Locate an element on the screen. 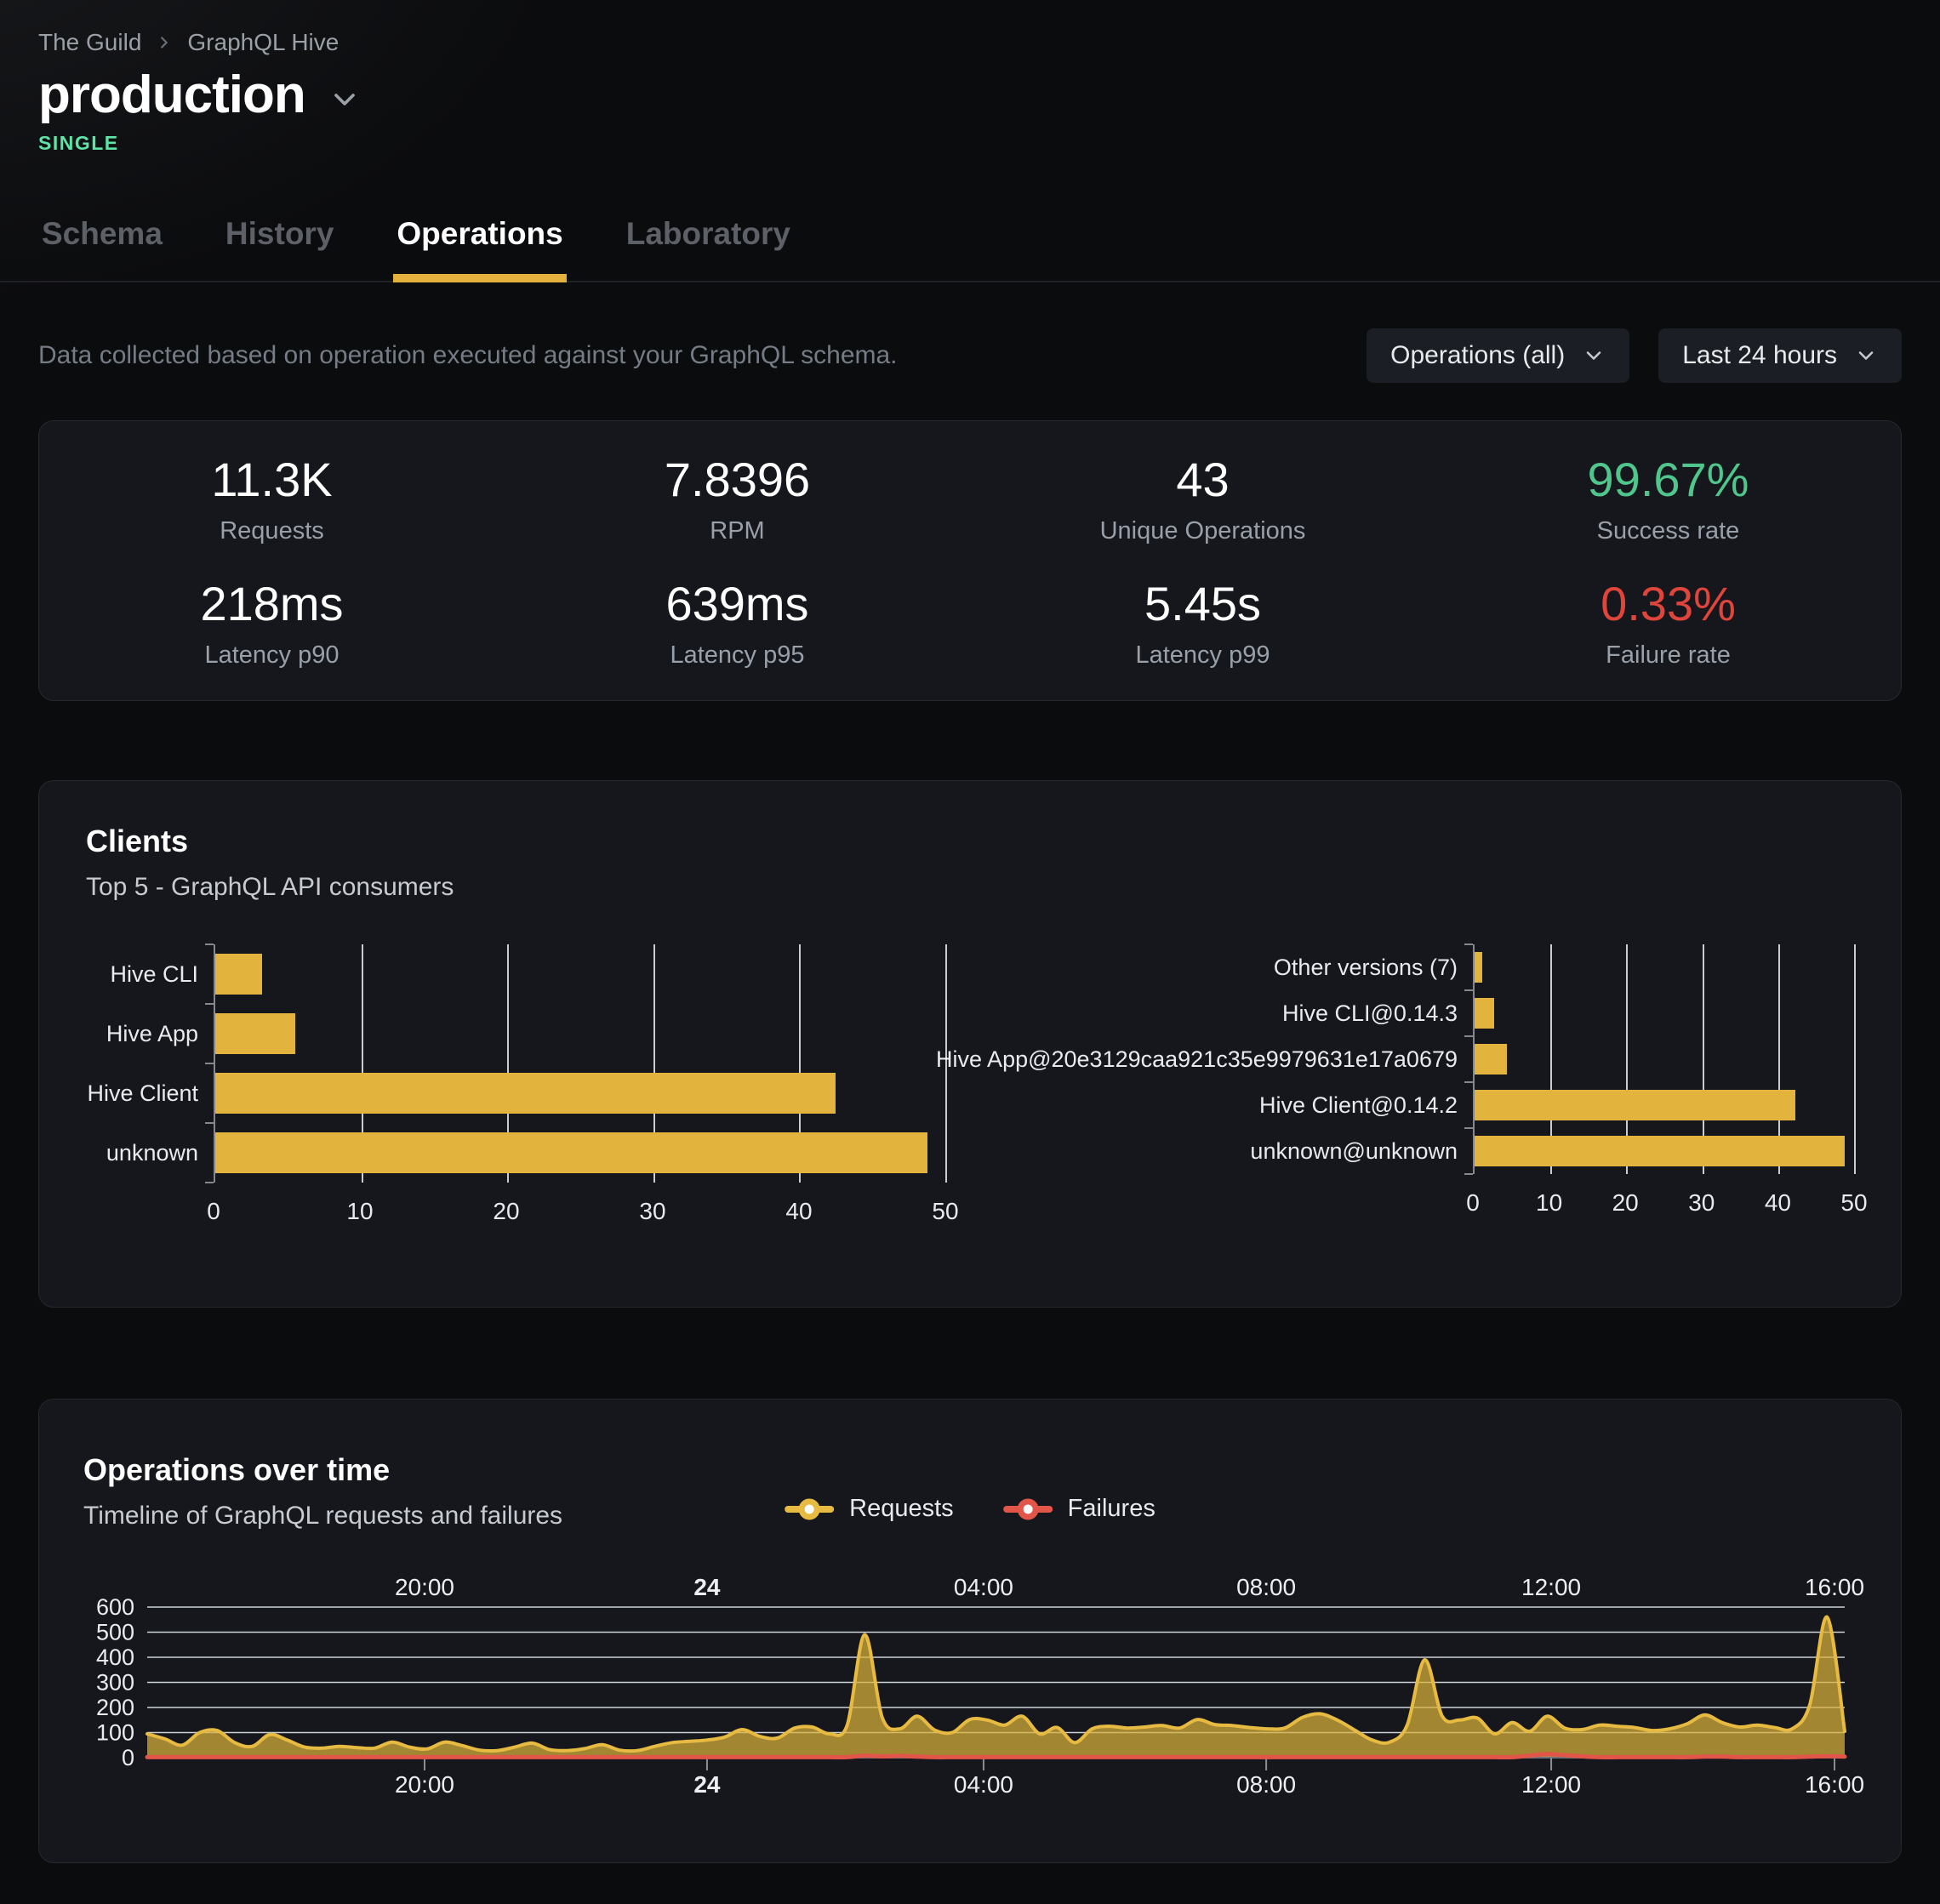  tab-operations: Operations is located at coordinates (480, 249).